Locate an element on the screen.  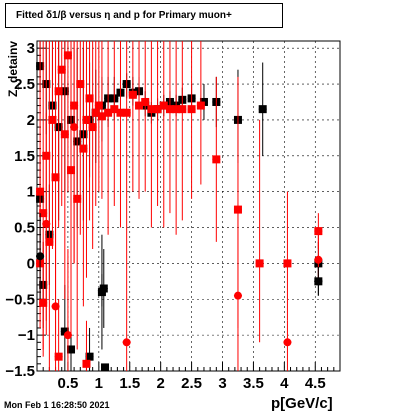
x-tick-label: 1 is located at coordinates (99, 383).